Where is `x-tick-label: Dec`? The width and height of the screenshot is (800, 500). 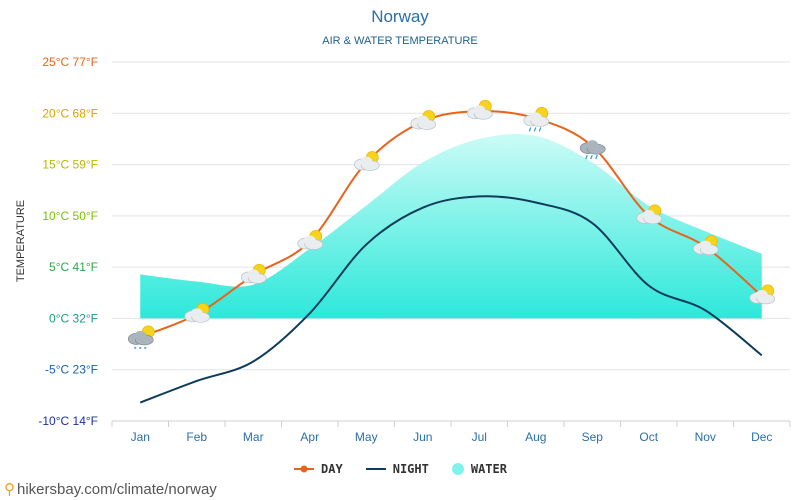
x-tick-label: Dec is located at coordinates (761, 437).